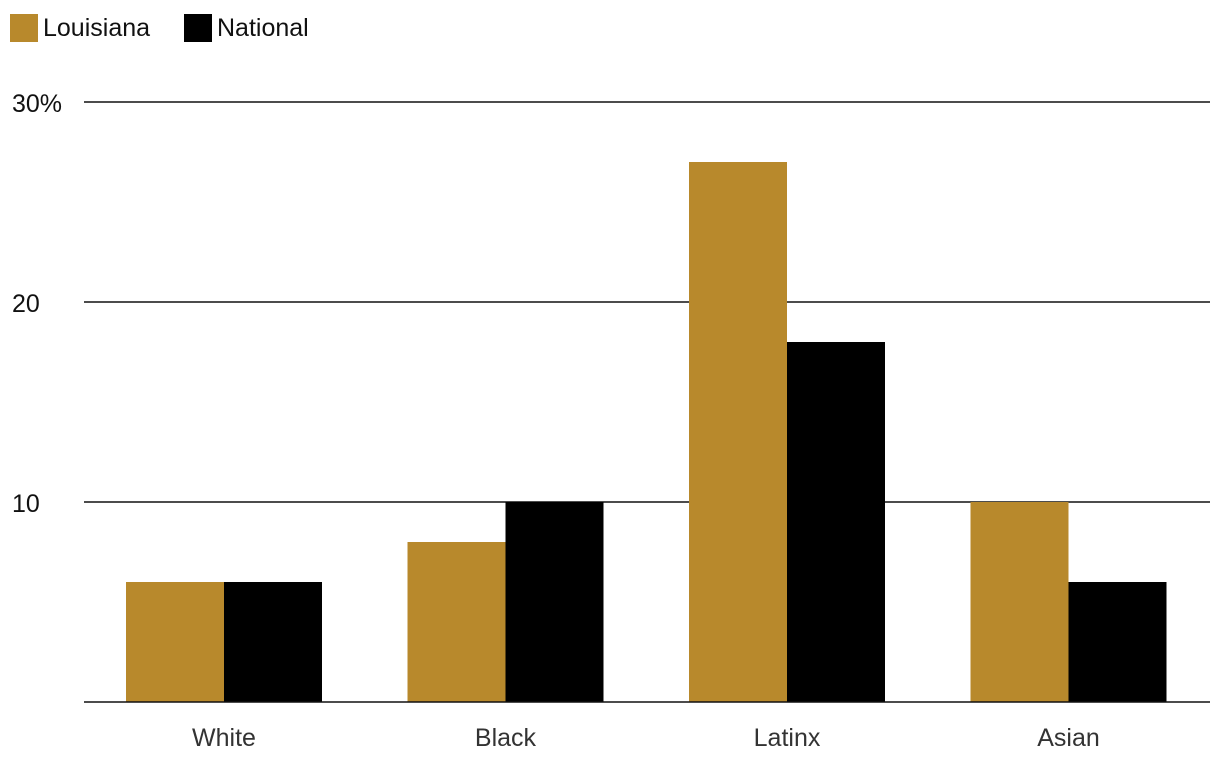 Image resolution: width=1220 pixels, height=782 pixels. Describe the element at coordinates (787, 738) in the screenshot. I see `x-category-label-latinx: Latinx` at that location.